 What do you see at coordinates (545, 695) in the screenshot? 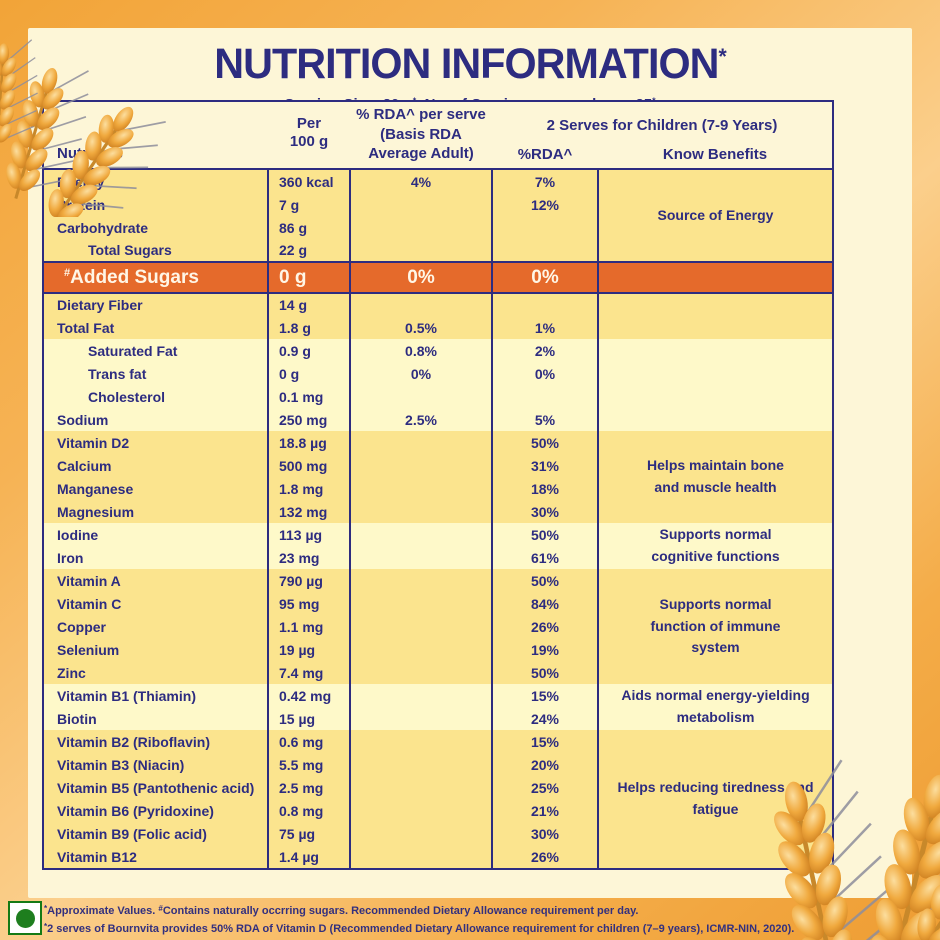
I see `nutrient-rda-child: 15%` at bounding box center [545, 695].